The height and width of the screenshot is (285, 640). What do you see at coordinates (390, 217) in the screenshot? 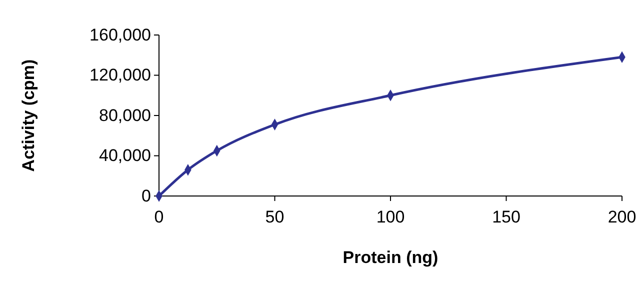
I see `x-tick-label: 100` at bounding box center [390, 217].